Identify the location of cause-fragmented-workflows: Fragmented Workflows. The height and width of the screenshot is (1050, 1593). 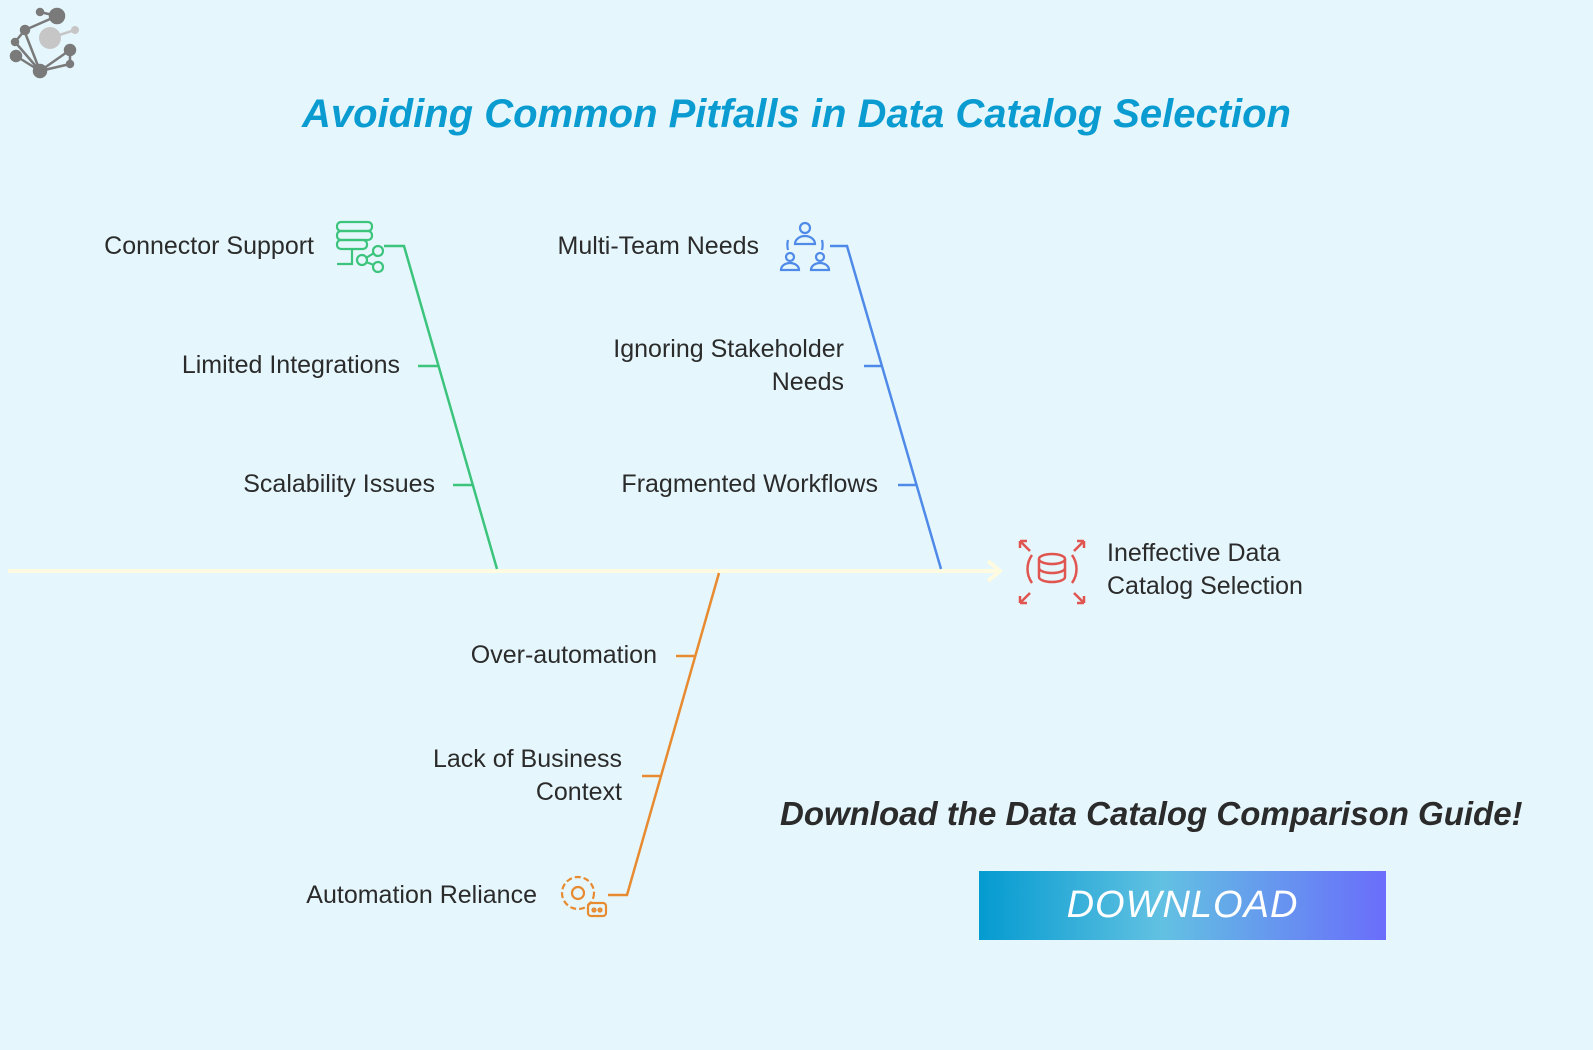
(749, 484).